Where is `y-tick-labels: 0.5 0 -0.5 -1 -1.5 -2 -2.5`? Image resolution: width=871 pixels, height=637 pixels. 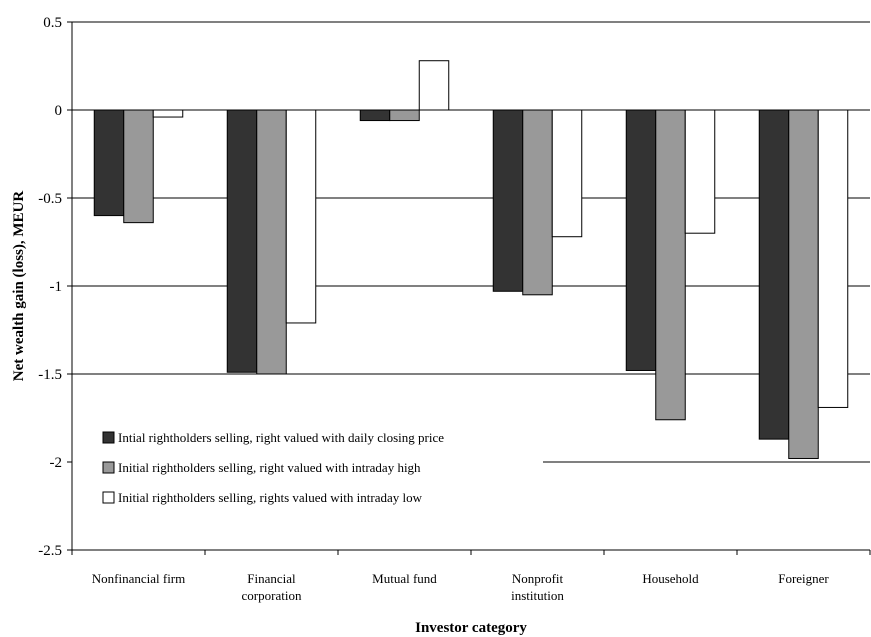 y-tick-labels: 0.5 0 -0.5 -1 -1.5 -2 -2.5 is located at coordinates (50, 287).